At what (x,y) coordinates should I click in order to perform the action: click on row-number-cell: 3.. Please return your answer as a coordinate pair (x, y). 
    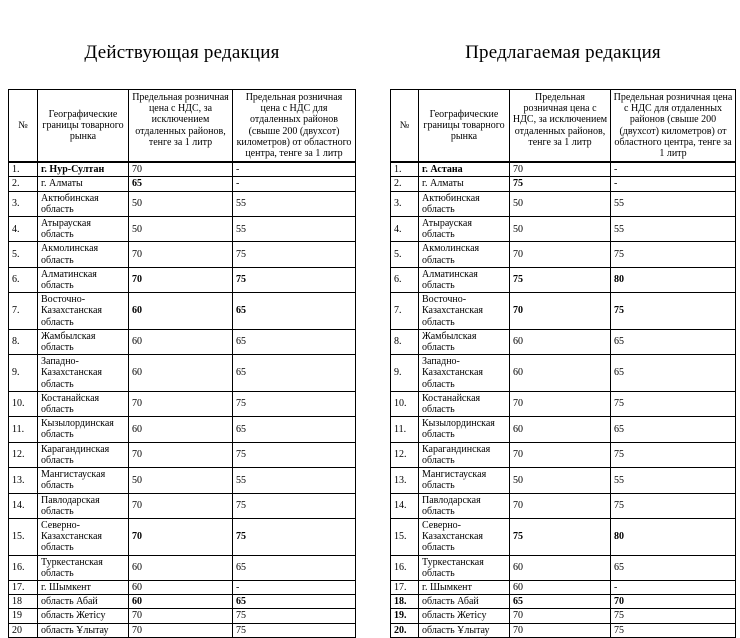
    Looking at the image, I should click on (404, 204).